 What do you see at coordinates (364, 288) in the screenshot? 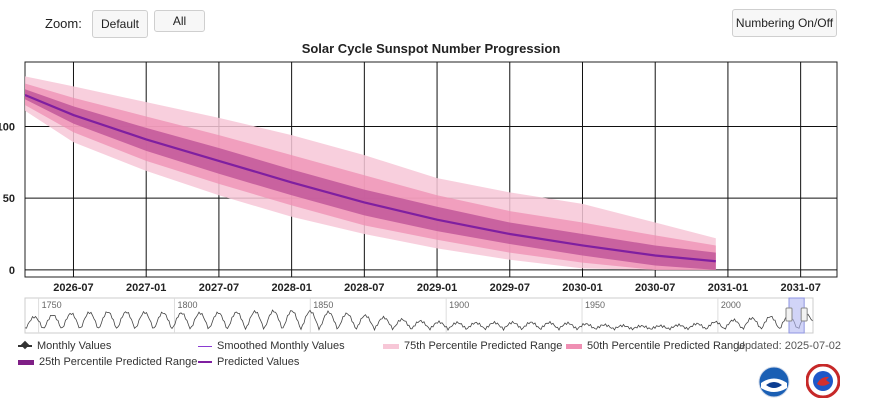
I see `x-tick-label: 2028-07` at bounding box center [364, 288].